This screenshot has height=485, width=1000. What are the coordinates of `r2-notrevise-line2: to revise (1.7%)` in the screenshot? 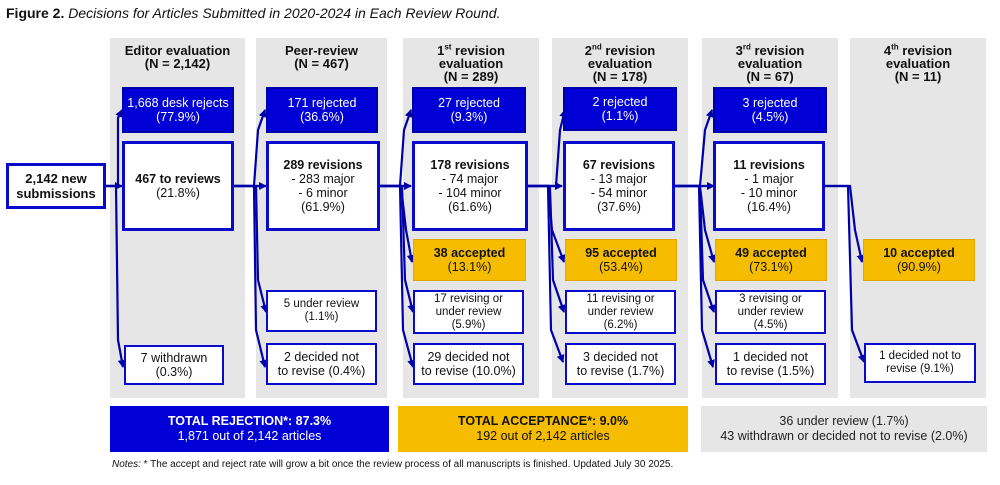 It's located at (620, 371).